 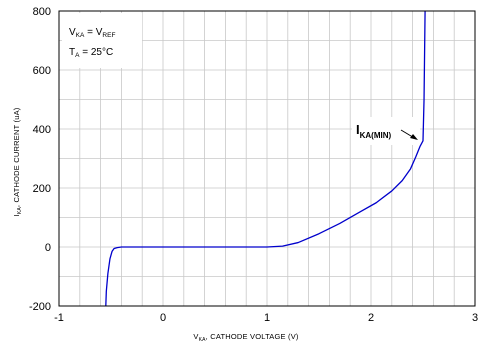 I want to click on legend: VKA = VREF TA = 25°C, so click(x=102, y=40).